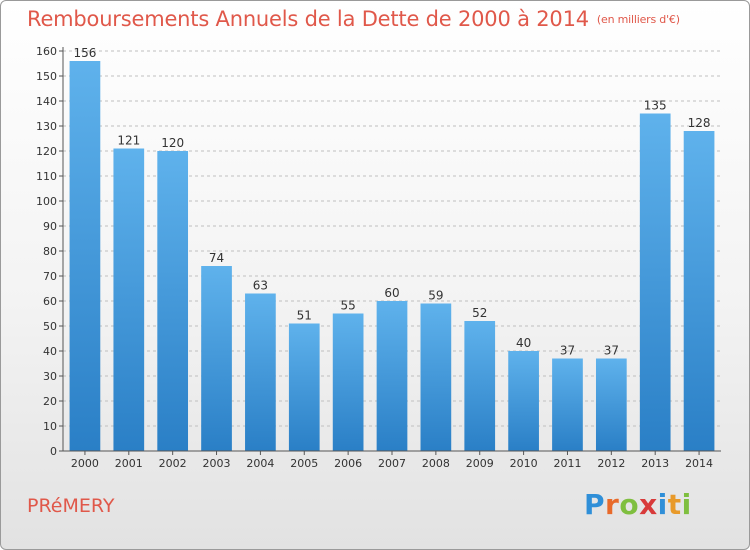 The image size is (750, 550). What do you see at coordinates (50, 276) in the screenshot?
I see `y-tick-label-70: 70` at bounding box center [50, 276].